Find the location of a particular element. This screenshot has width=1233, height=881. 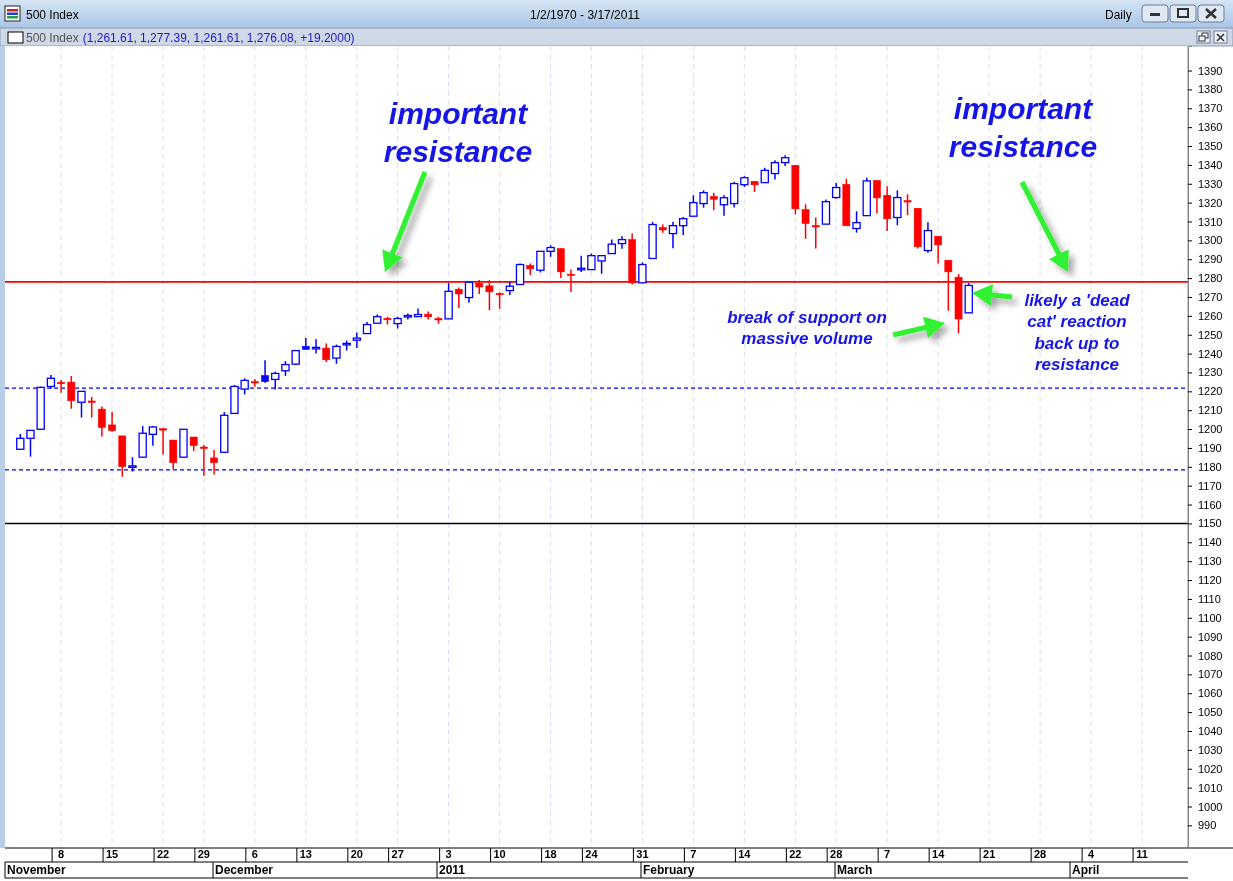

y-tick-label: 1340 is located at coordinates (1210, 164).